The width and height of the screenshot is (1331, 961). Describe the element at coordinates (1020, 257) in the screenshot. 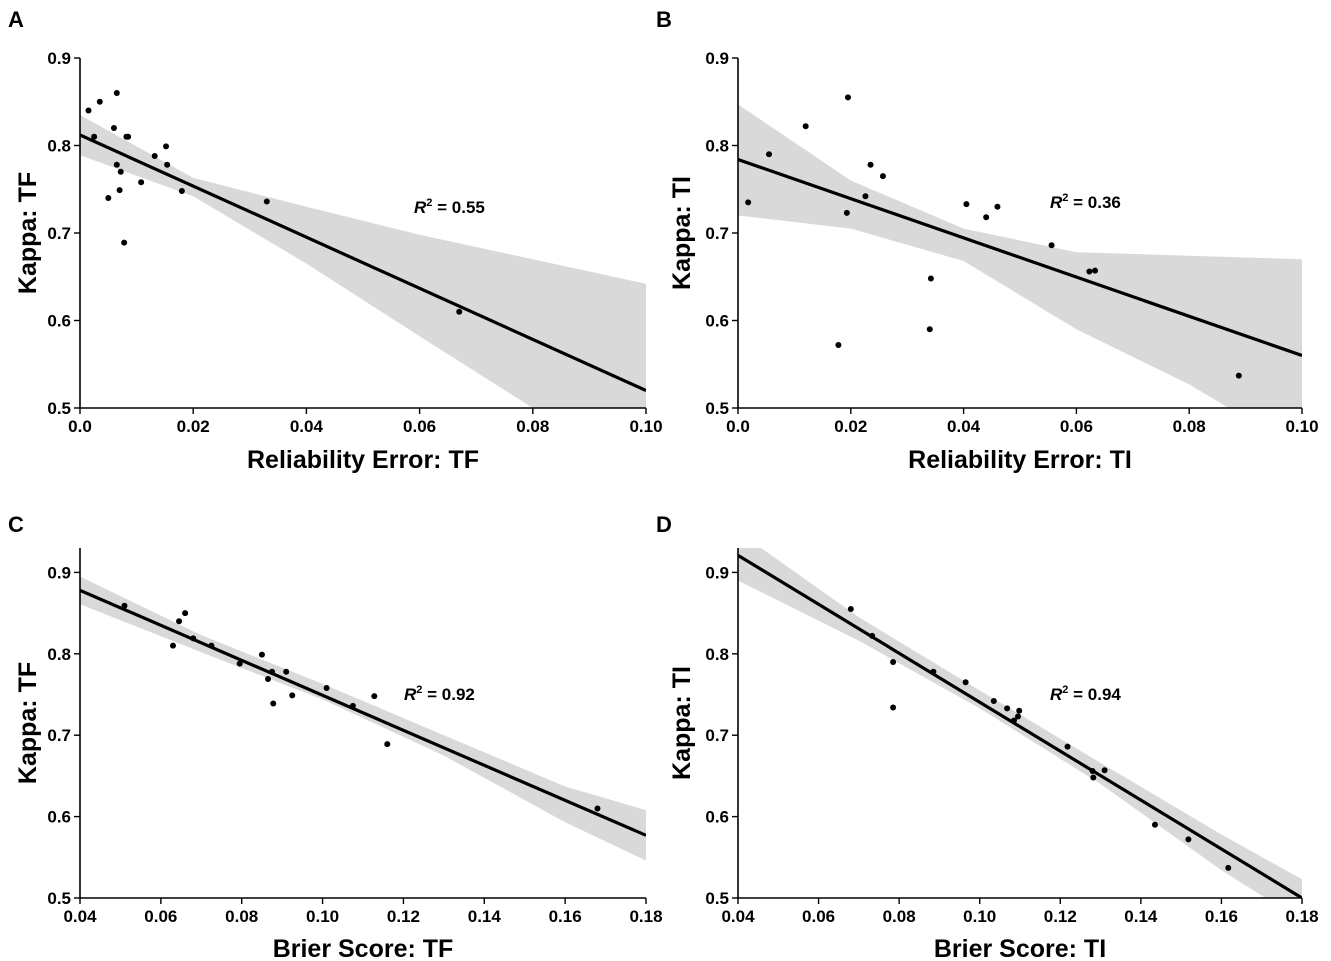

I see `regression-line-b` at that location.